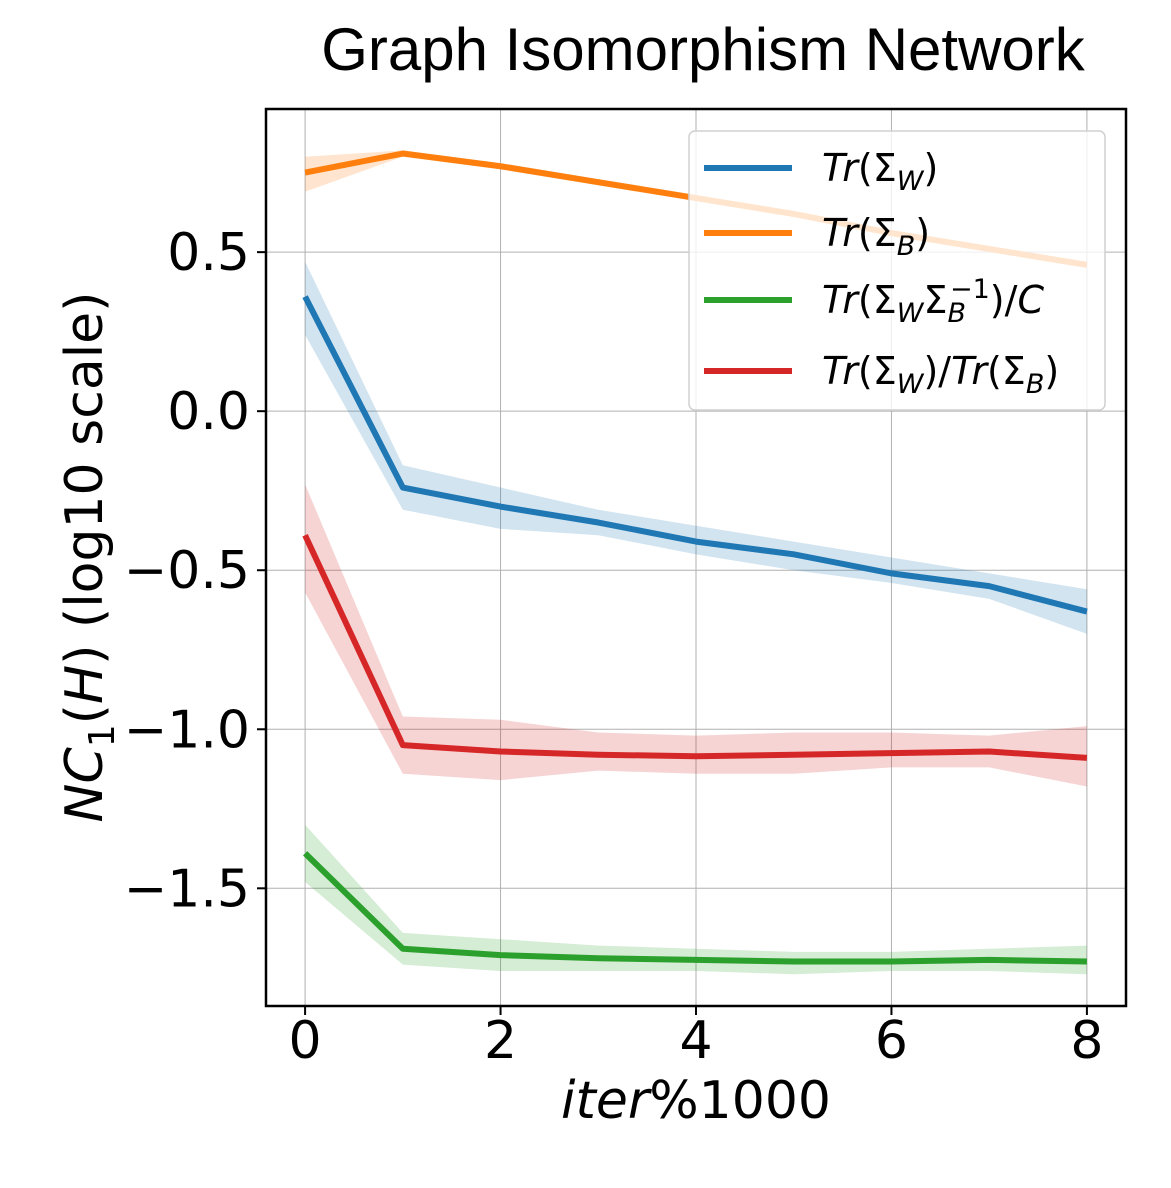  I want to click on x-tick-label: 2, so click(500, 1041).